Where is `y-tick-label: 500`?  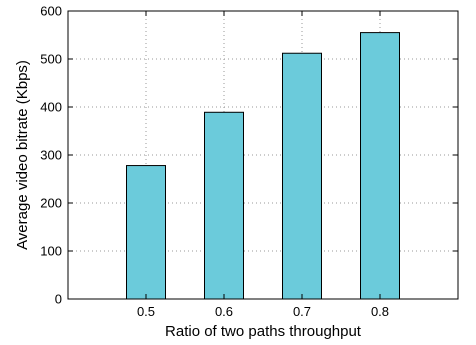
y-tick-label: 500 is located at coordinates (51, 59).